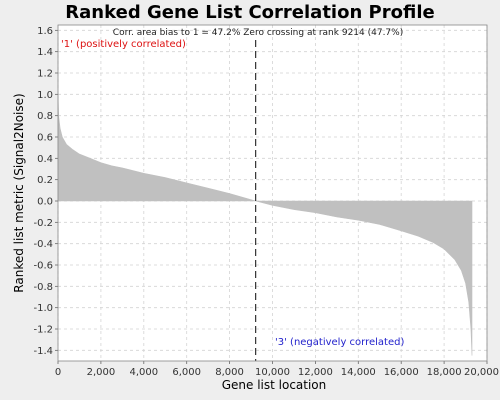  Describe the element at coordinates (58, 372) in the screenshot. I see `x-tick-label: 0` at that location.